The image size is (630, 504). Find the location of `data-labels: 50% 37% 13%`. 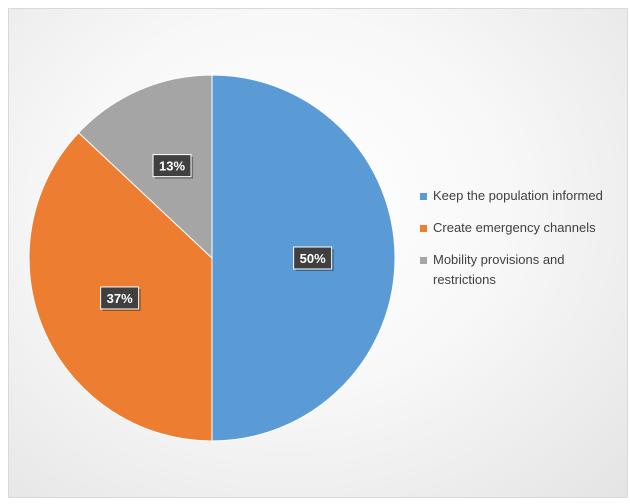

data-labels: 50% 37% 13% is located at coordinates (217, 232).